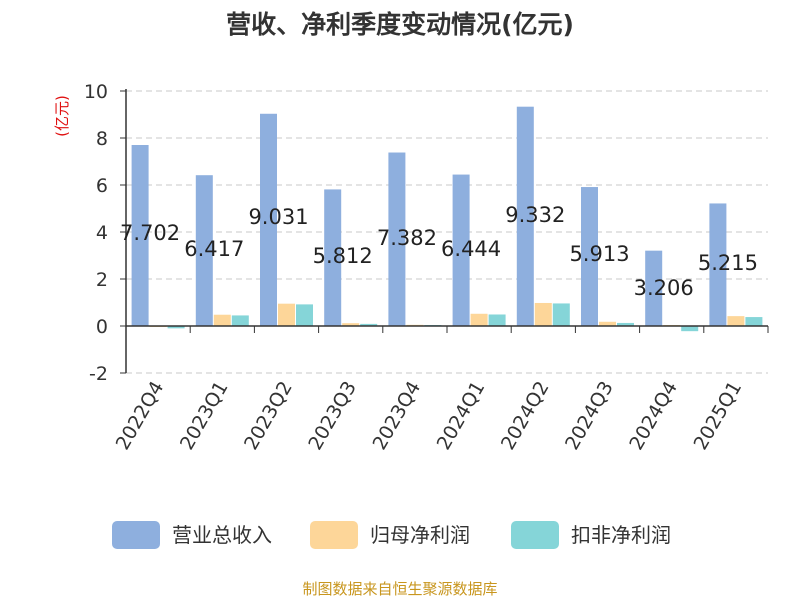  What do you see at coordinates (396, 416) in the screenshot?
I see `x-tick-label: 2023Q4` at bounding box center [396, 416].